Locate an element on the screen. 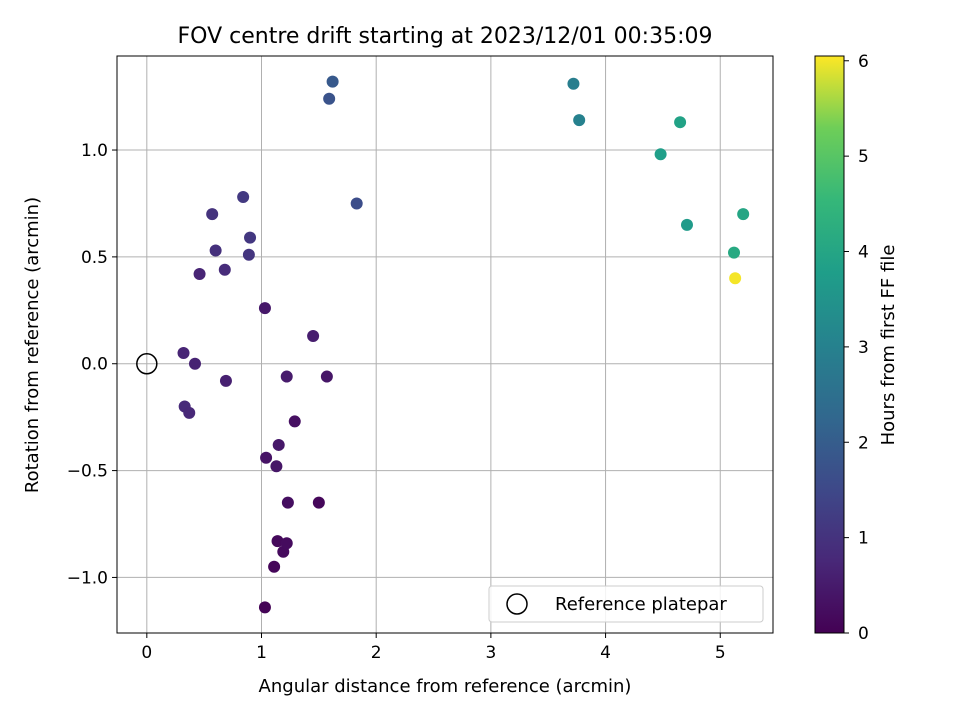  x-tick-label: 2 is located at coordinates (376, 653).